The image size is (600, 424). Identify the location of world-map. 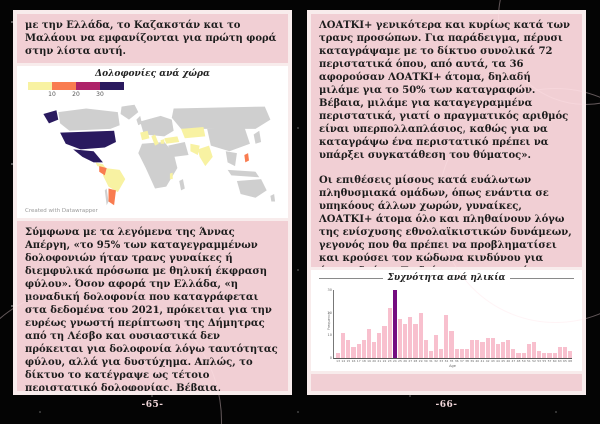
(159, 155).